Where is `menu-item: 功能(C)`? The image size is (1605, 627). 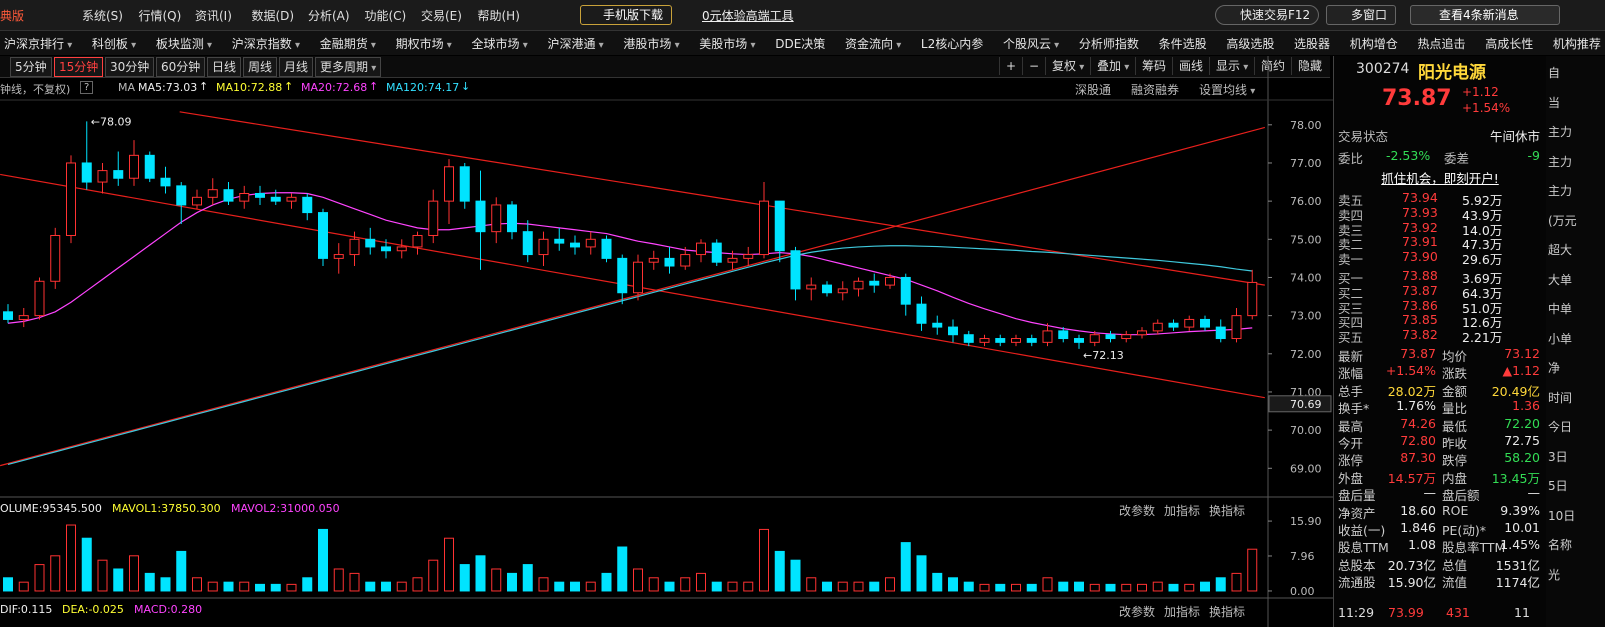 menu-item: 功能(C) is located at coordinates (385, 16).